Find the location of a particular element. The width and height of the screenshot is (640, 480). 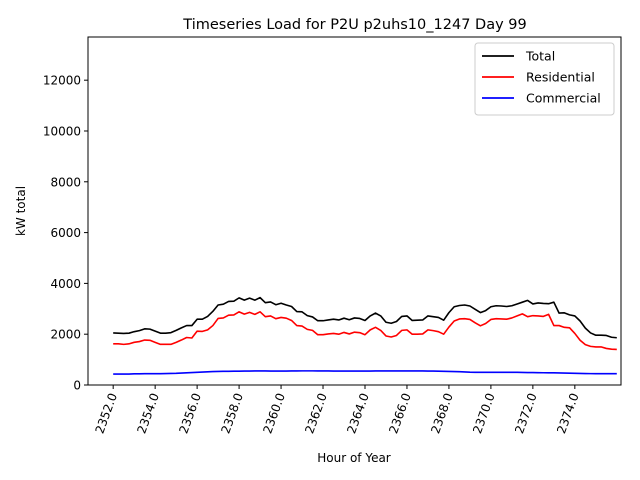

y-tick-label: 4000 is located at coordinates (65, 284).